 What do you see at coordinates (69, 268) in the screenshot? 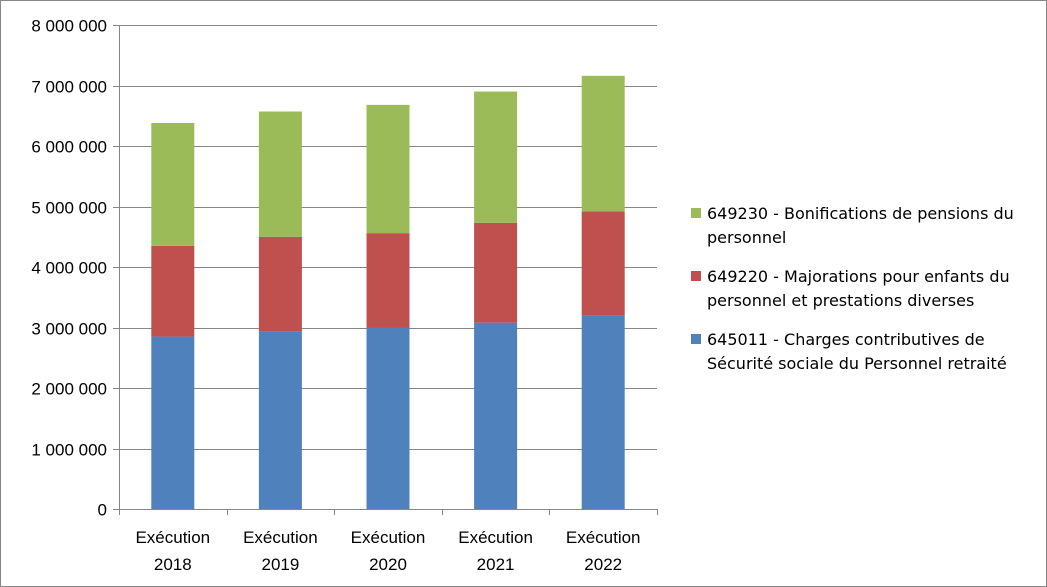
I see `y-tick-label: 4 000 000` at bounding box center [69, 268].